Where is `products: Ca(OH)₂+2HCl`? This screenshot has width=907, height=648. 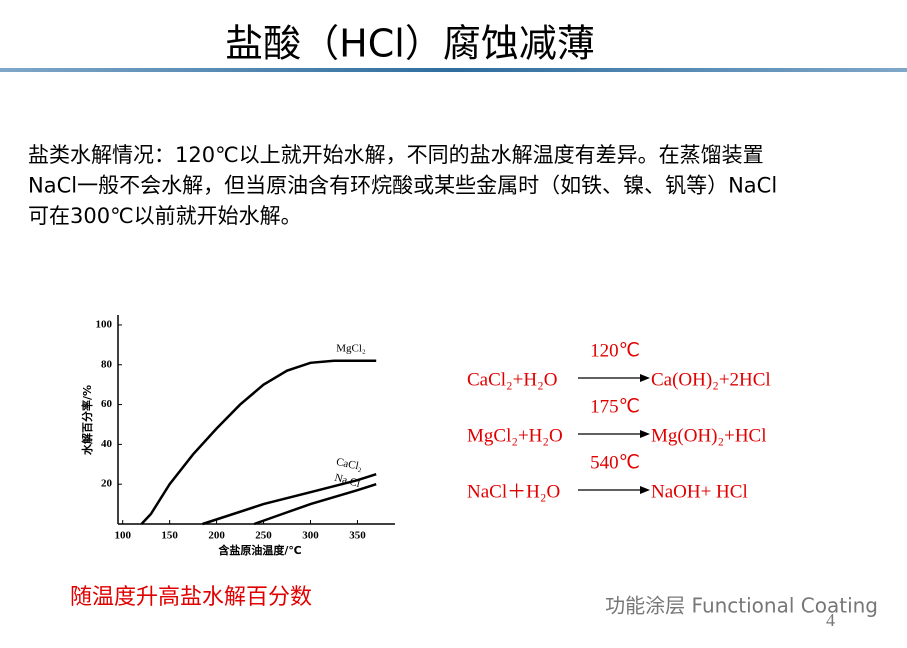 products: Ca(OH)₂+2HCl is located at coordinates (711, 379).